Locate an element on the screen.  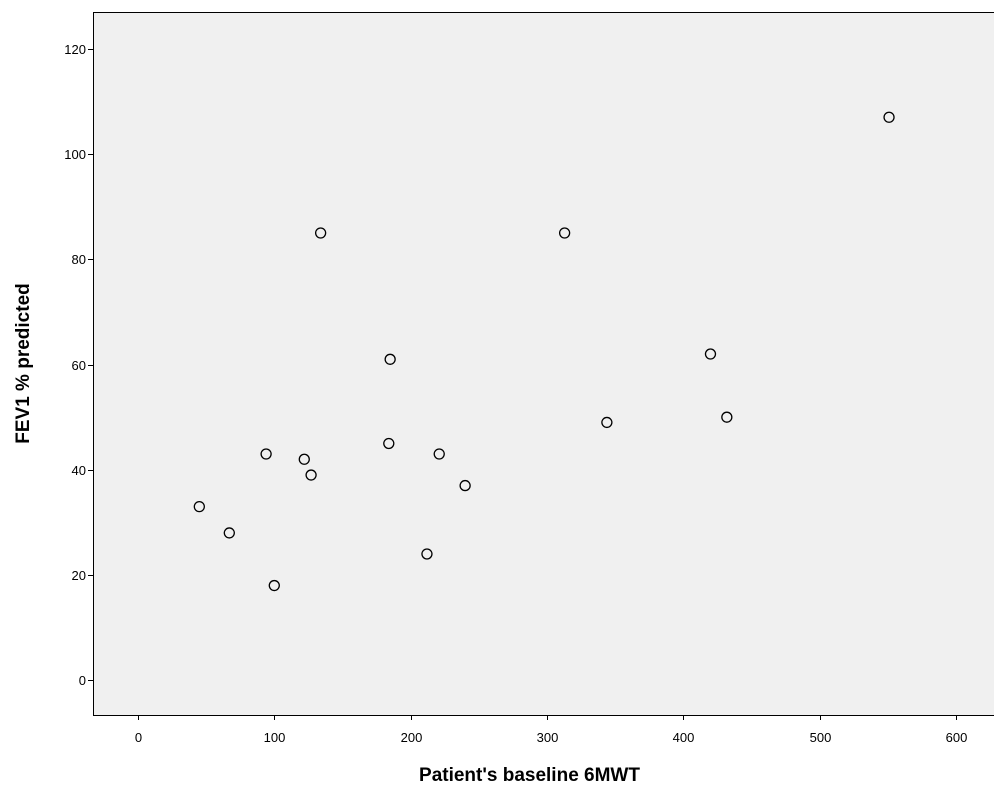
y-tick-label: 120 is located at coordinates (75, 49).